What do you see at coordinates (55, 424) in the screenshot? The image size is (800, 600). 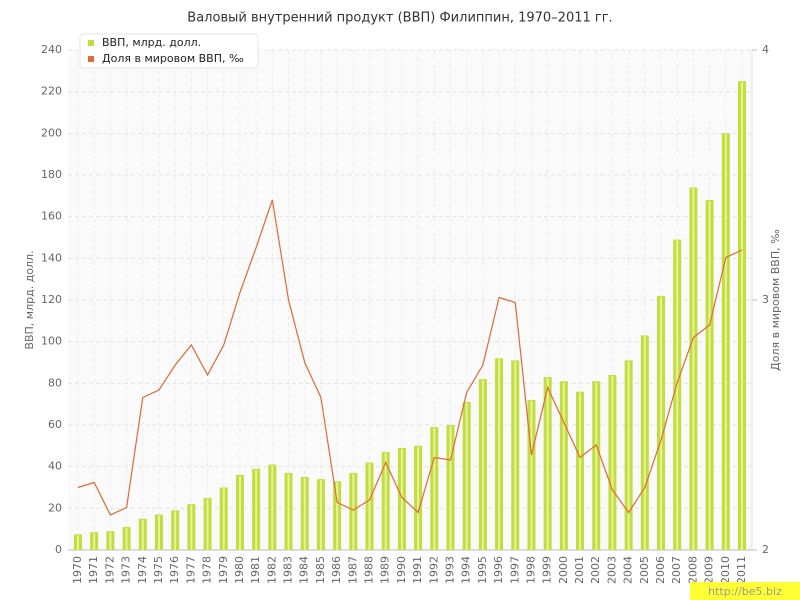 I see `y-tick-label: 60` at bounding box center [55, 424].